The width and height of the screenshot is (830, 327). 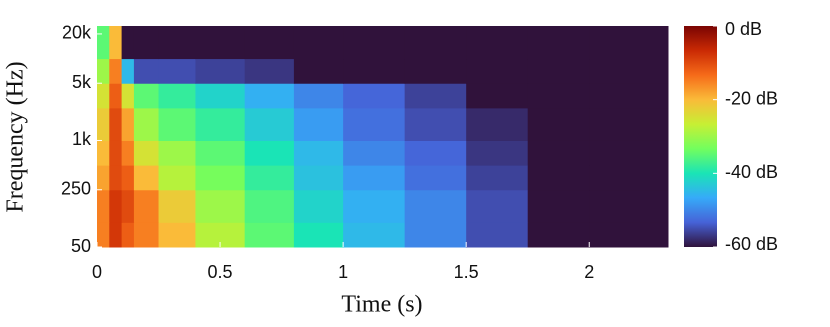 I want to click on y-tick-label: 250, so click(x=76, y=189).